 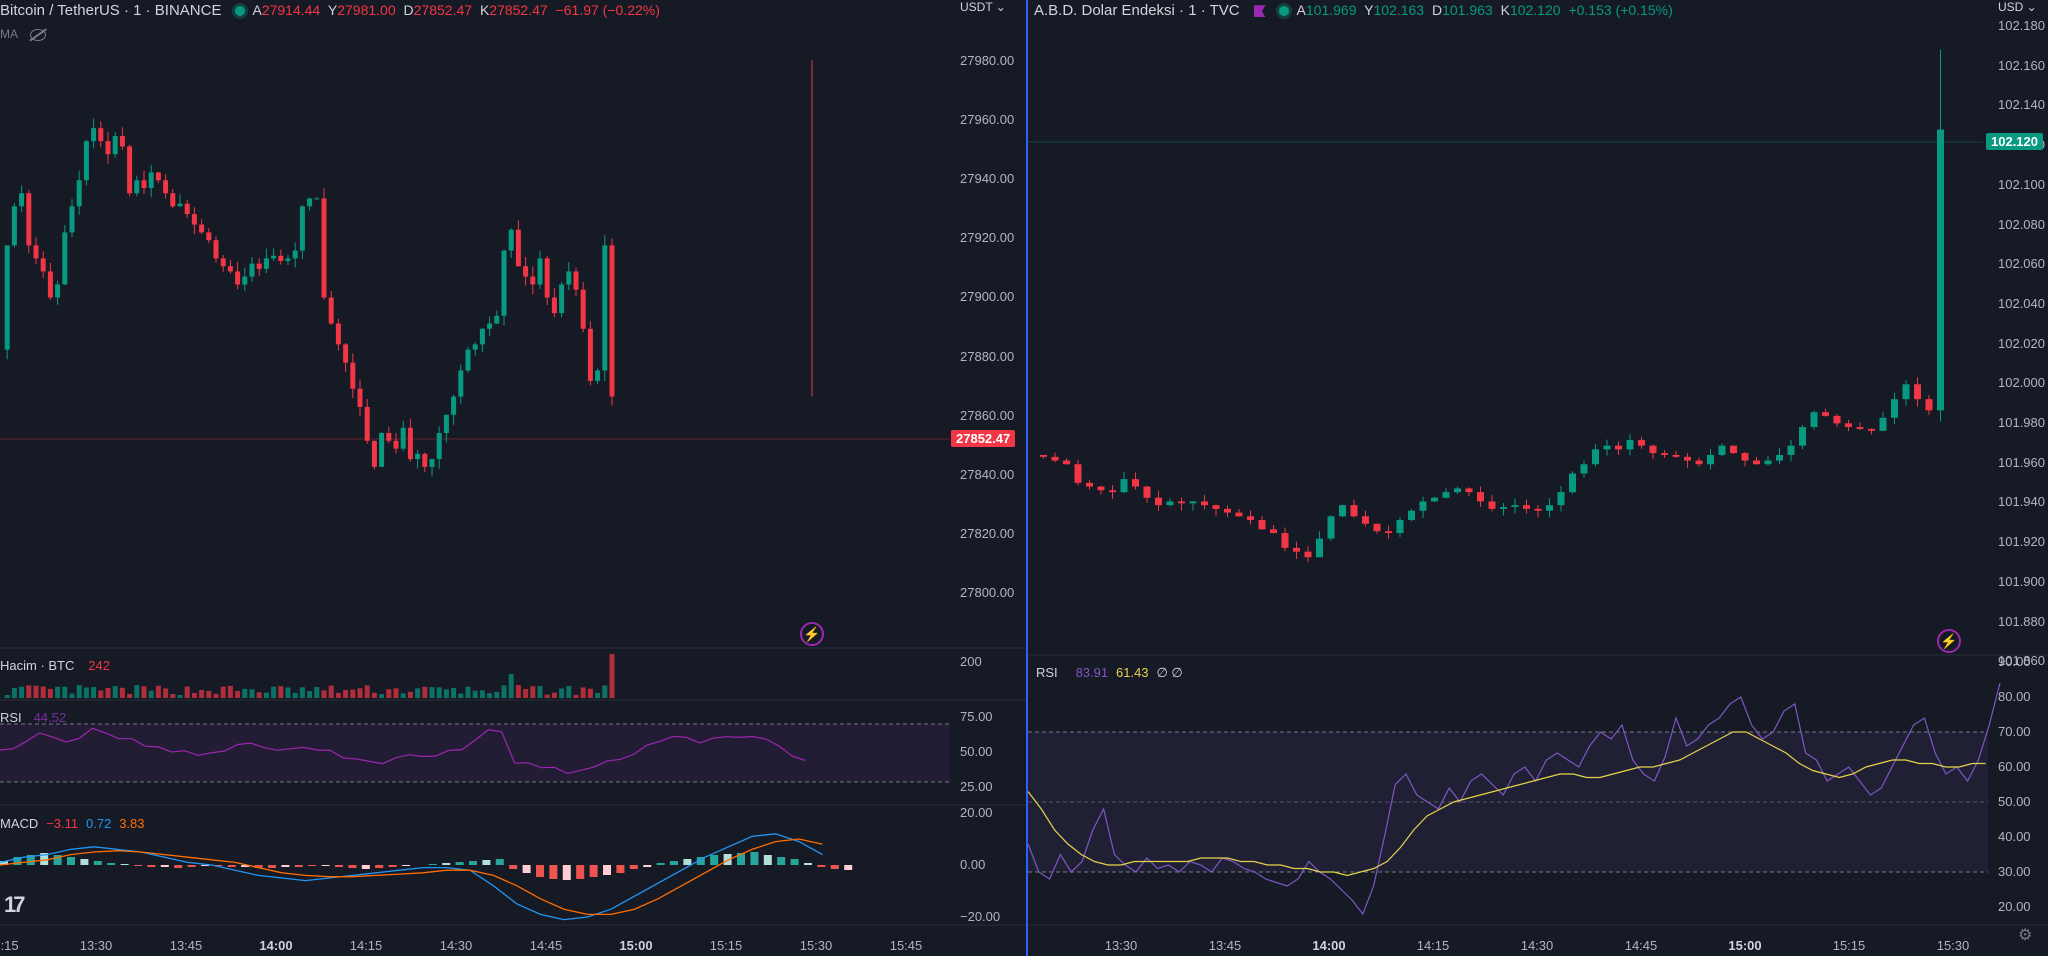 What do you see at coordinates (1331, 10) in the screenshot?
I see `open-value: 101.969` at bounding box center [1331, 10].